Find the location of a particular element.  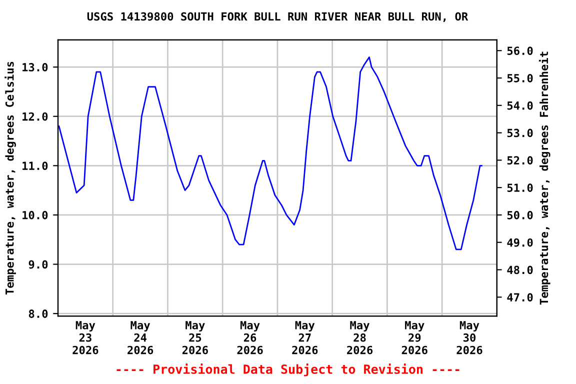

x-tick-label: May 27 2026 is located at coordinates (305, 337).